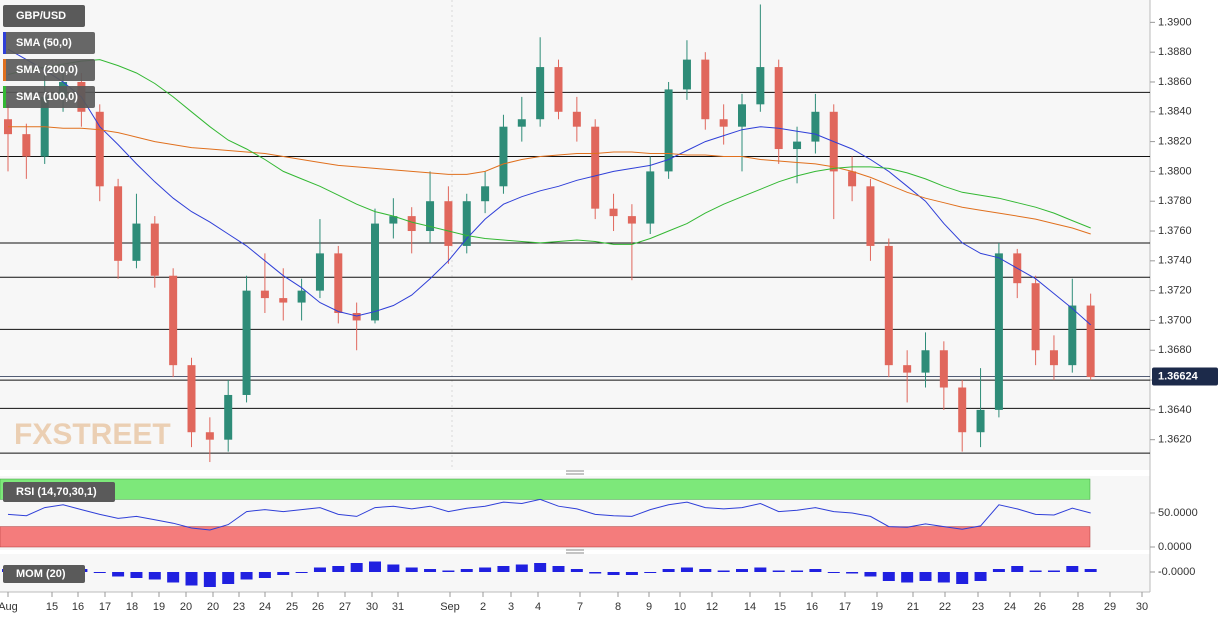  I want to click on legend-label: SMA (50,0), so click(44, 43).